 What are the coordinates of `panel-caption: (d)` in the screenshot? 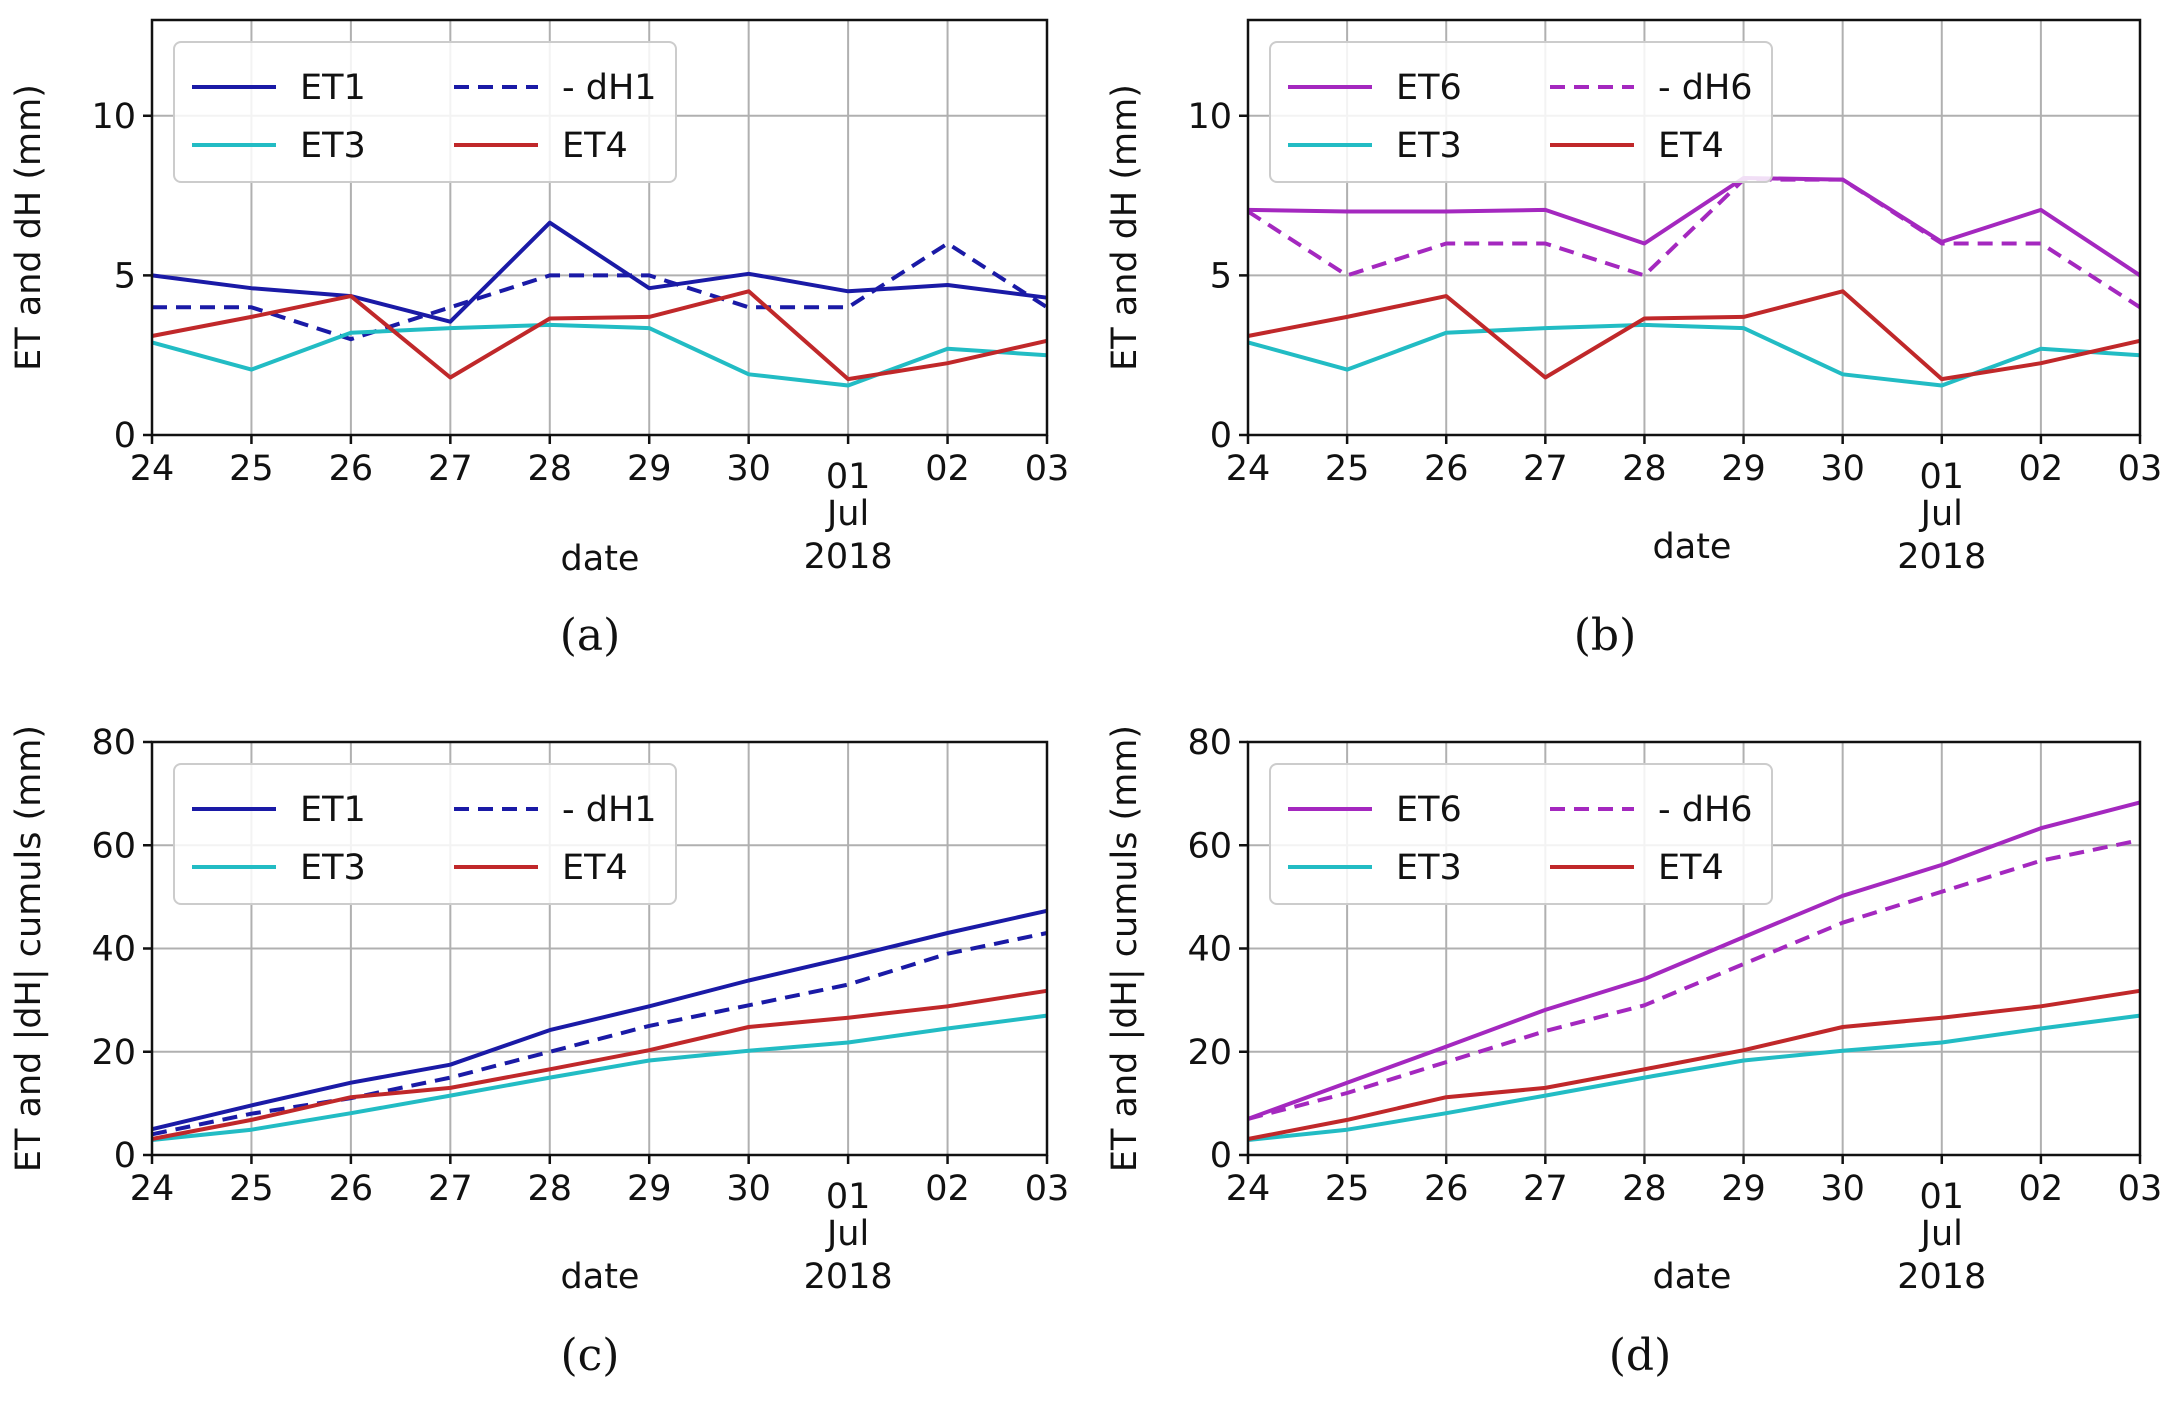 It's located at (1640, 1355).